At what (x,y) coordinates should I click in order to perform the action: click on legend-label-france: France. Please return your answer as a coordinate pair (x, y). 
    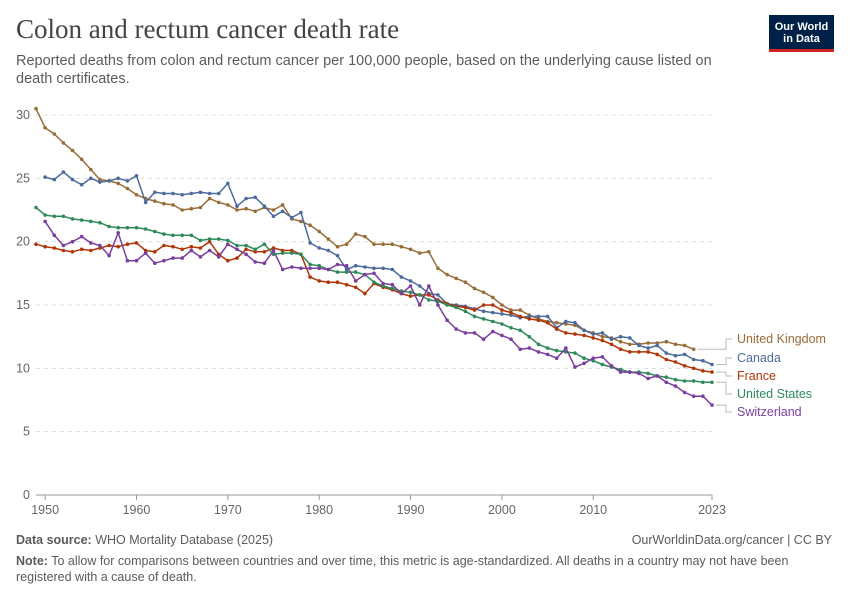
    Looking at the image, I should click on (756, 376).